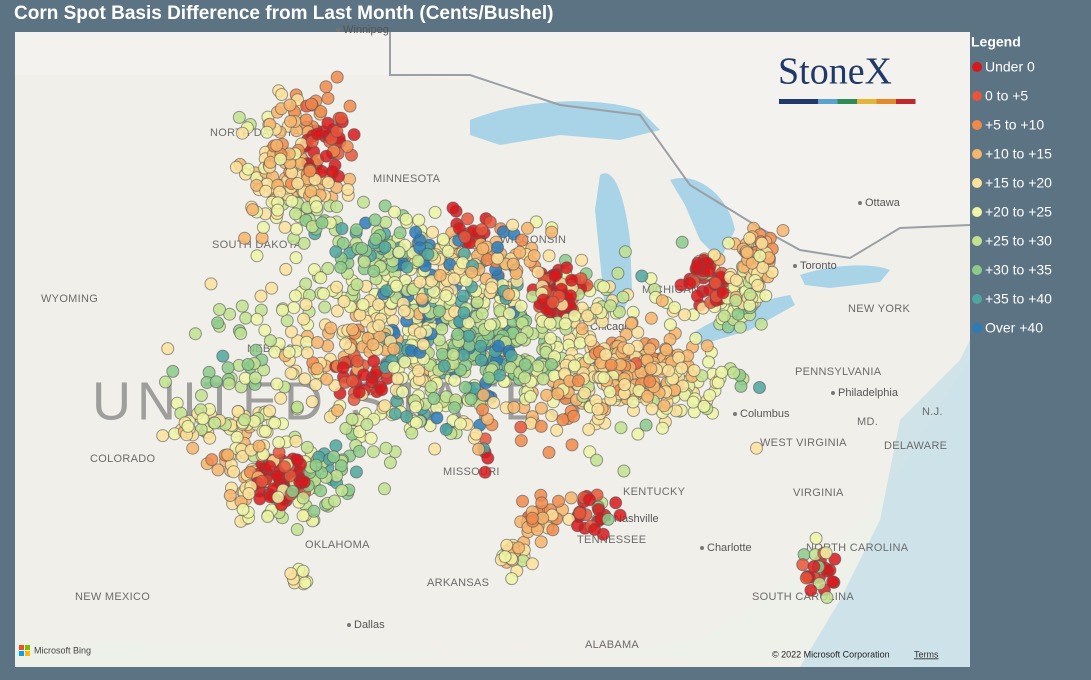 The width and height of the screenshot is (1091, 680). I want to click on logo-bar-segment, so click(828, 101).